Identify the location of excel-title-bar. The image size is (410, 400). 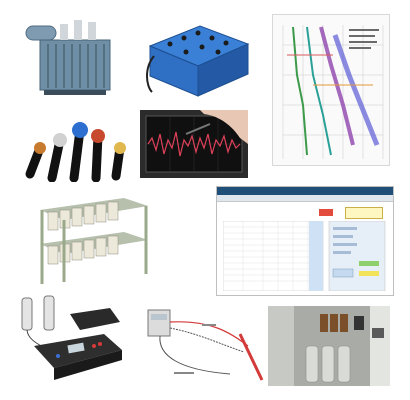
(305, 191).